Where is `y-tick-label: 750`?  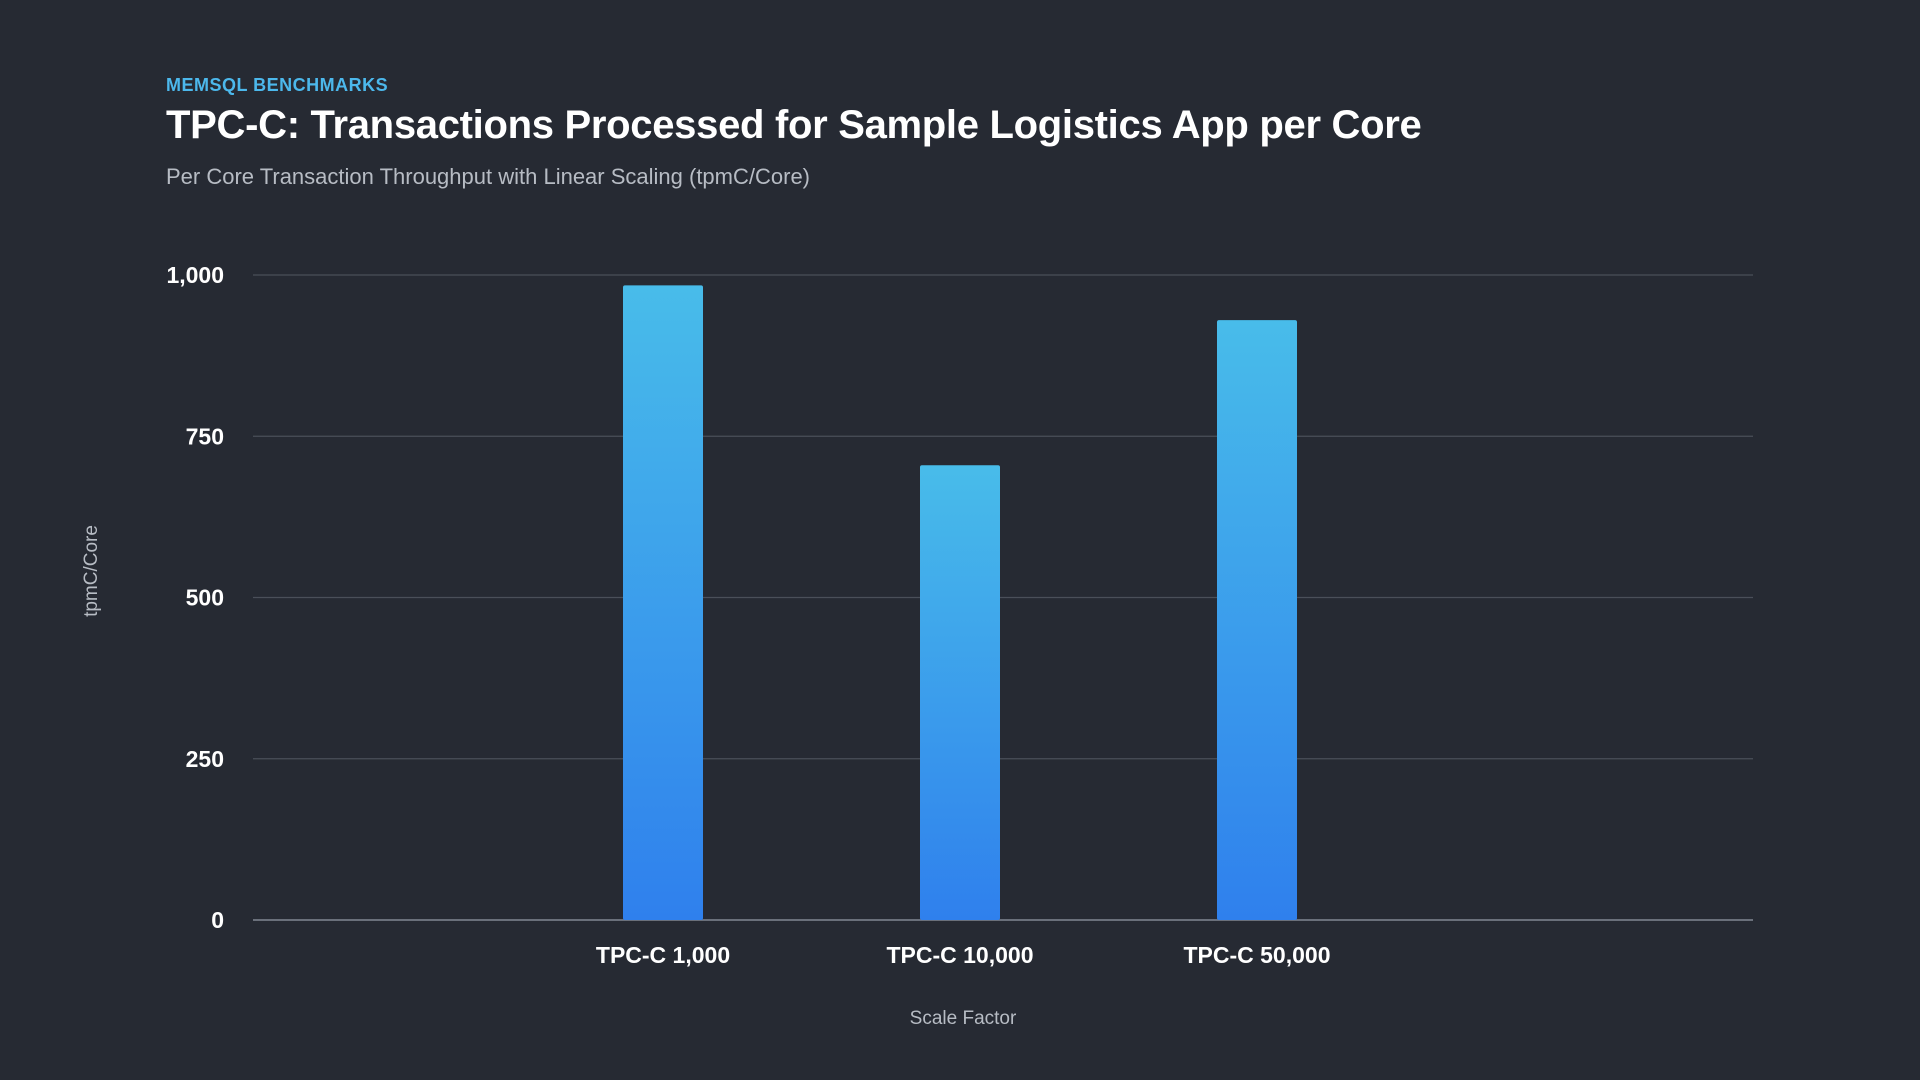 y-tick-label: 750 is located at coordinates (205, 436).